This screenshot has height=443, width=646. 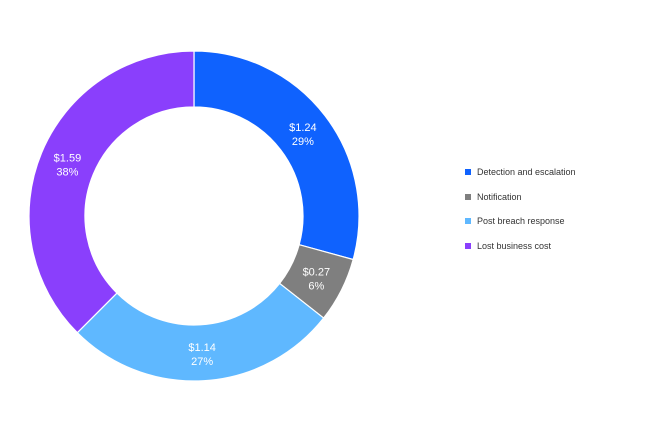 I want to click on legend-item-post-breach-response: Post breach response, so click(x=520, y=221).